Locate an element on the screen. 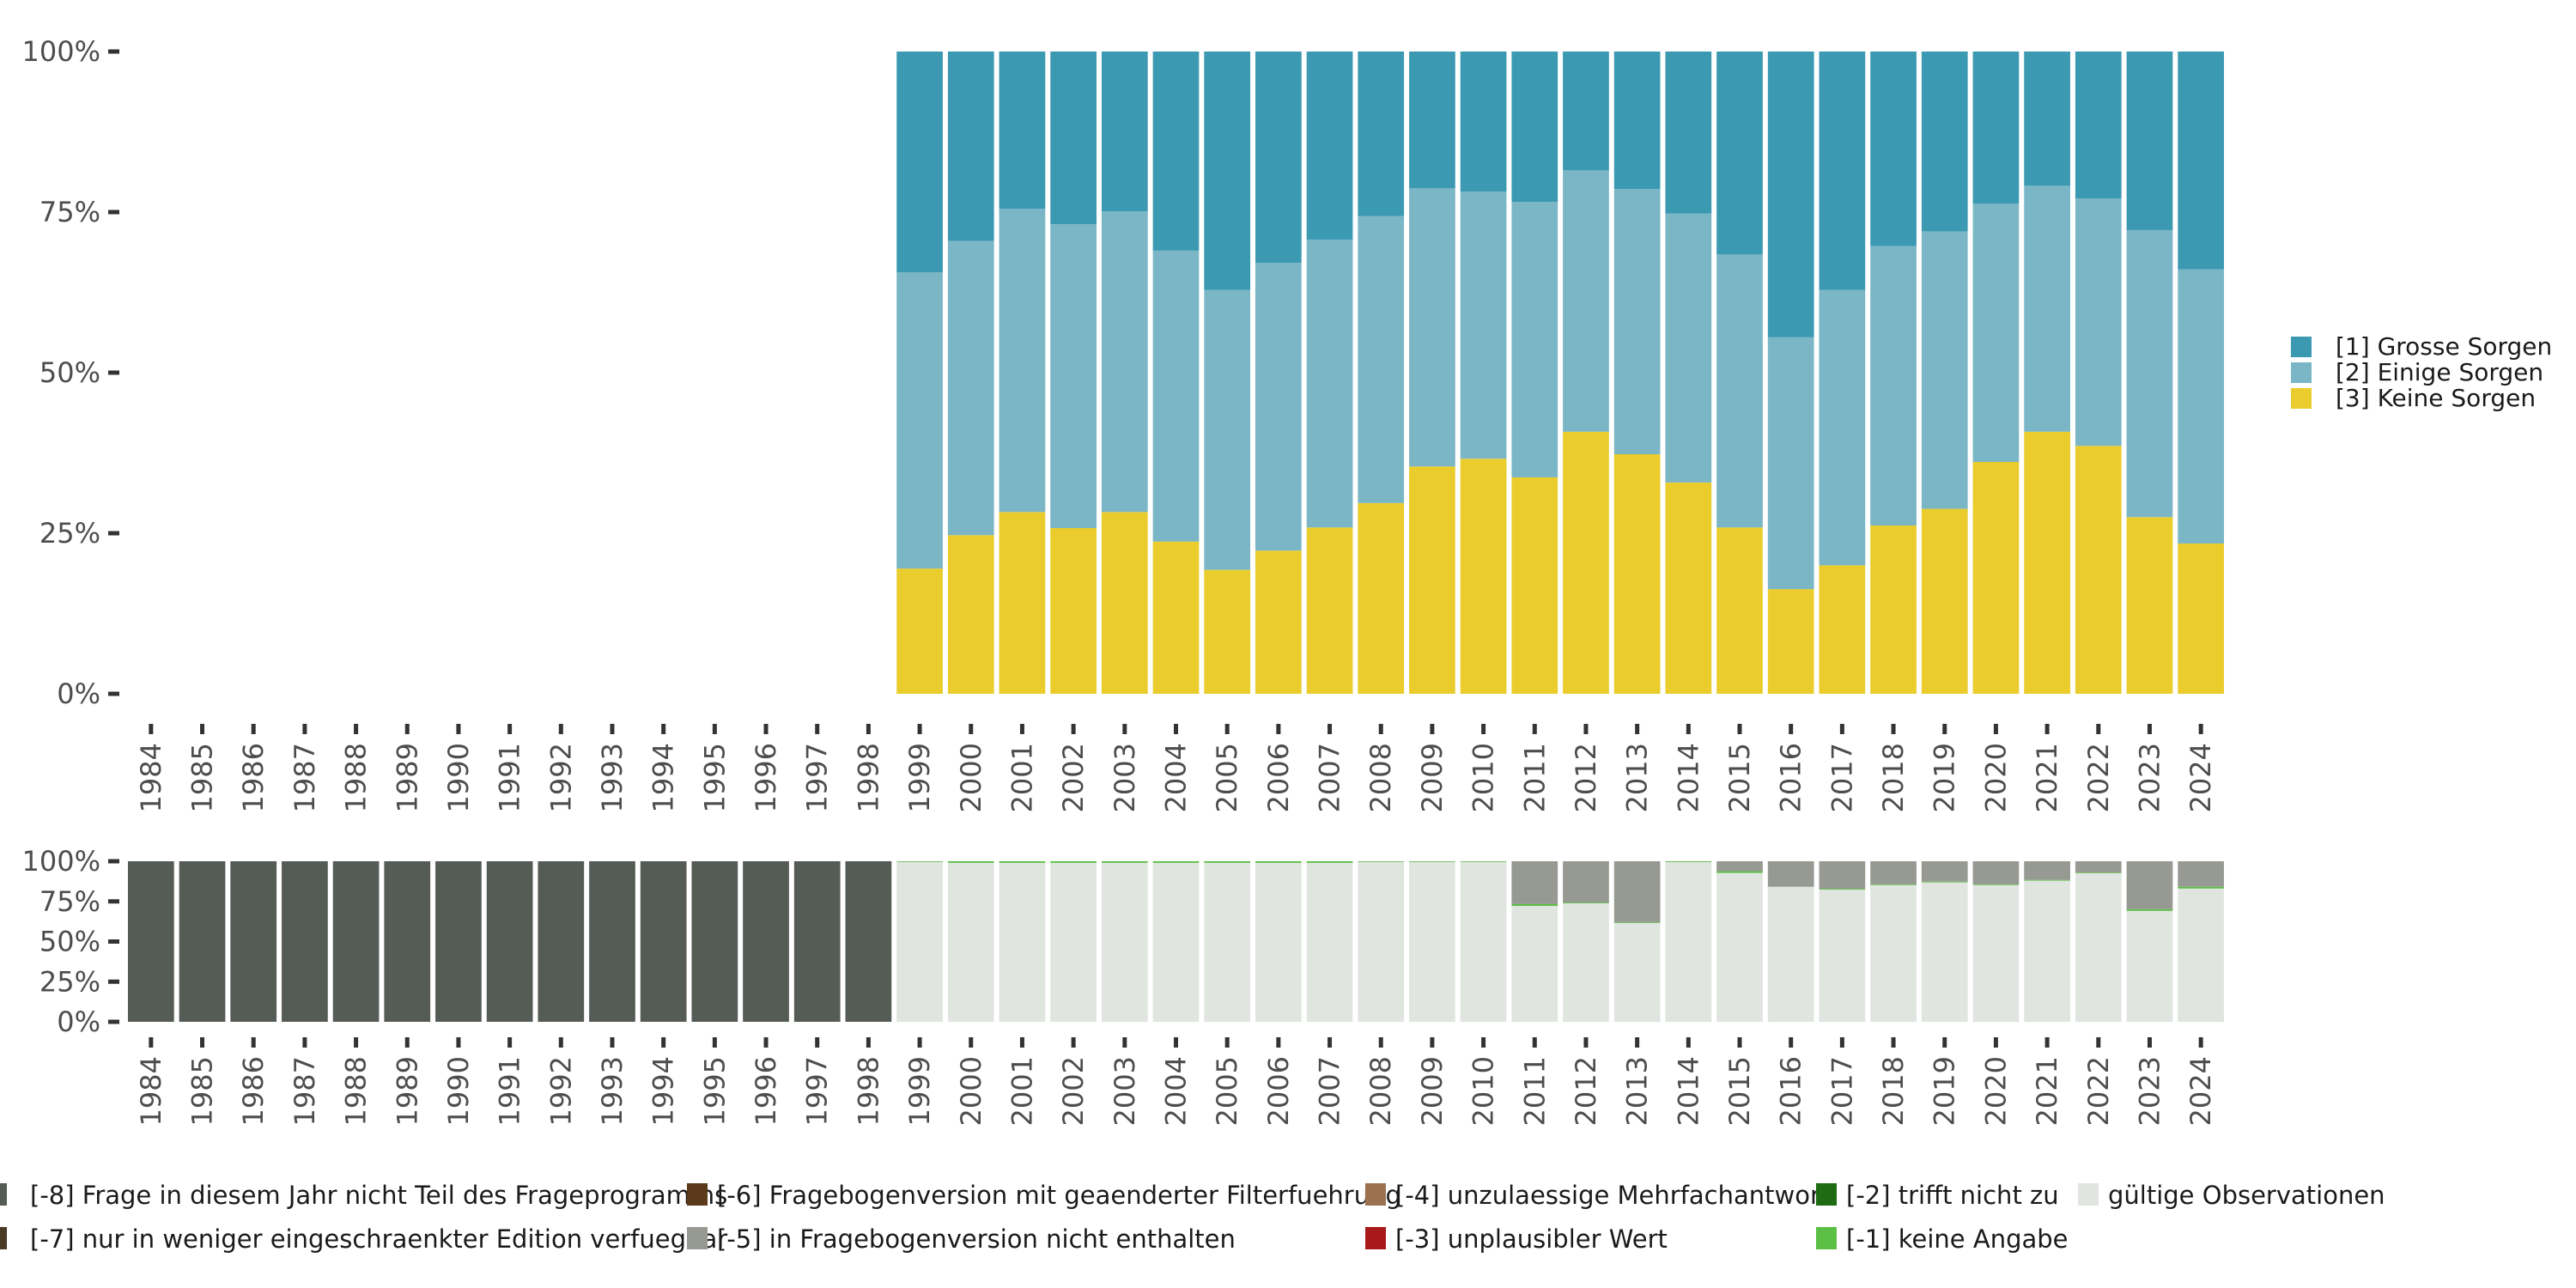 The width and height of the screenshot is (2576, 1288). bar-segment-1985-s3 is located at coordinates (202, 941).